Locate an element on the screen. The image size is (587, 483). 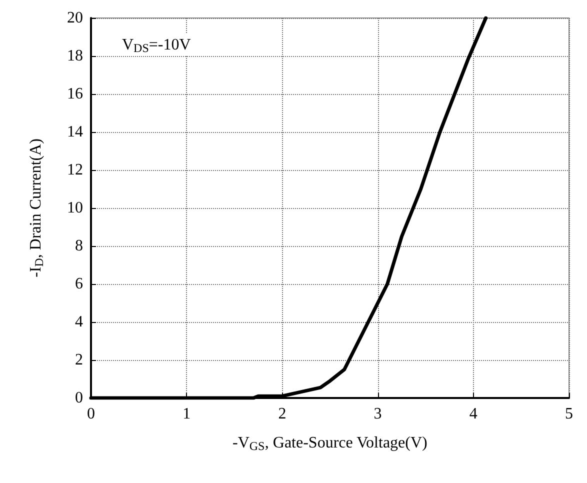
y-tick-label: 20 is located at coordinates (75, 18).